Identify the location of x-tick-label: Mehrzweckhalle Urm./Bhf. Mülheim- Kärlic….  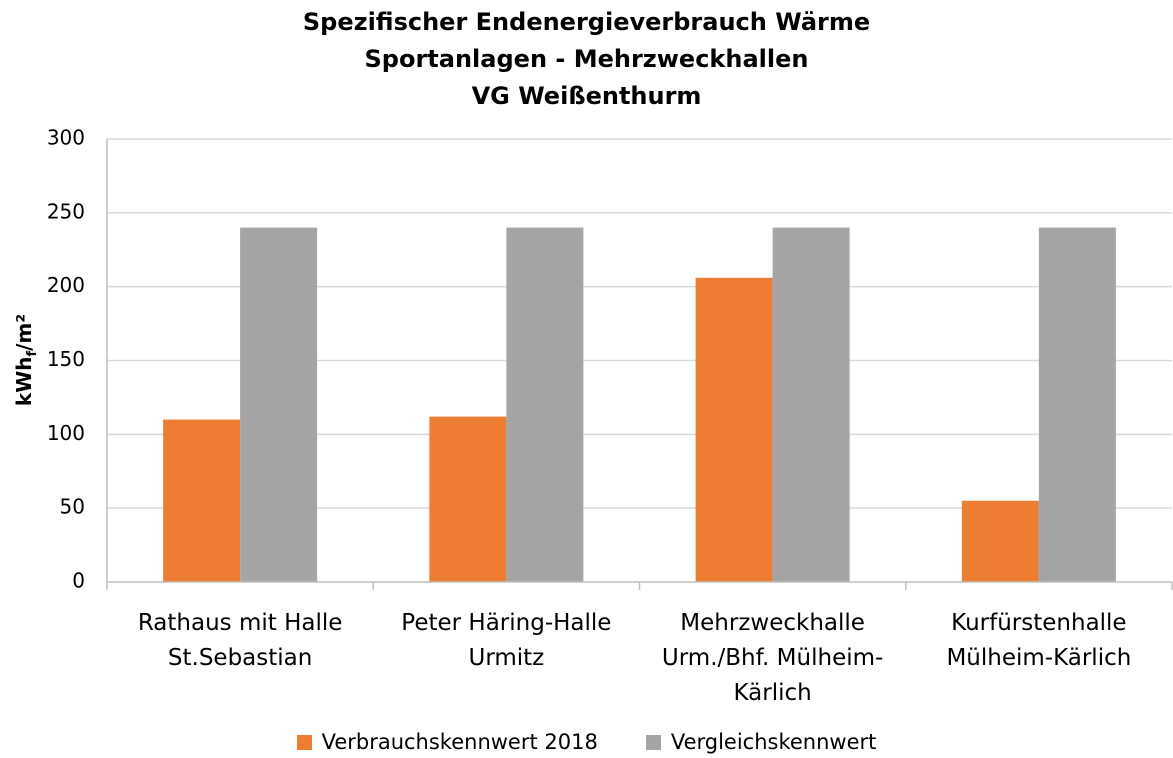
(772, 658).